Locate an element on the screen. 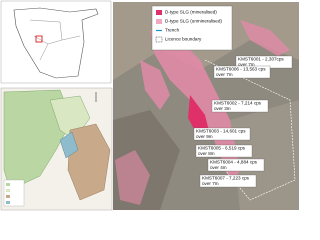 The height and width of the screenshot is (240, 320). callout-detail: over 9m is located at coordinates (204, 136).